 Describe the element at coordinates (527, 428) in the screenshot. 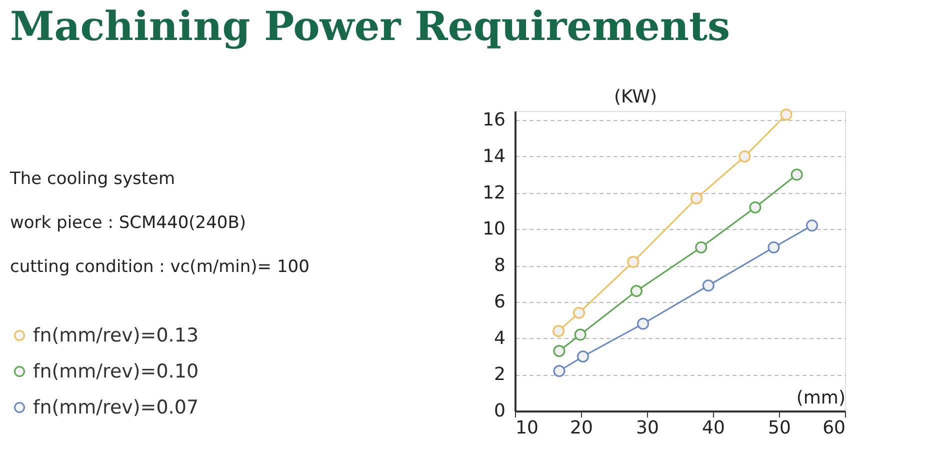

I see `x-tick-label: 10` at that location.